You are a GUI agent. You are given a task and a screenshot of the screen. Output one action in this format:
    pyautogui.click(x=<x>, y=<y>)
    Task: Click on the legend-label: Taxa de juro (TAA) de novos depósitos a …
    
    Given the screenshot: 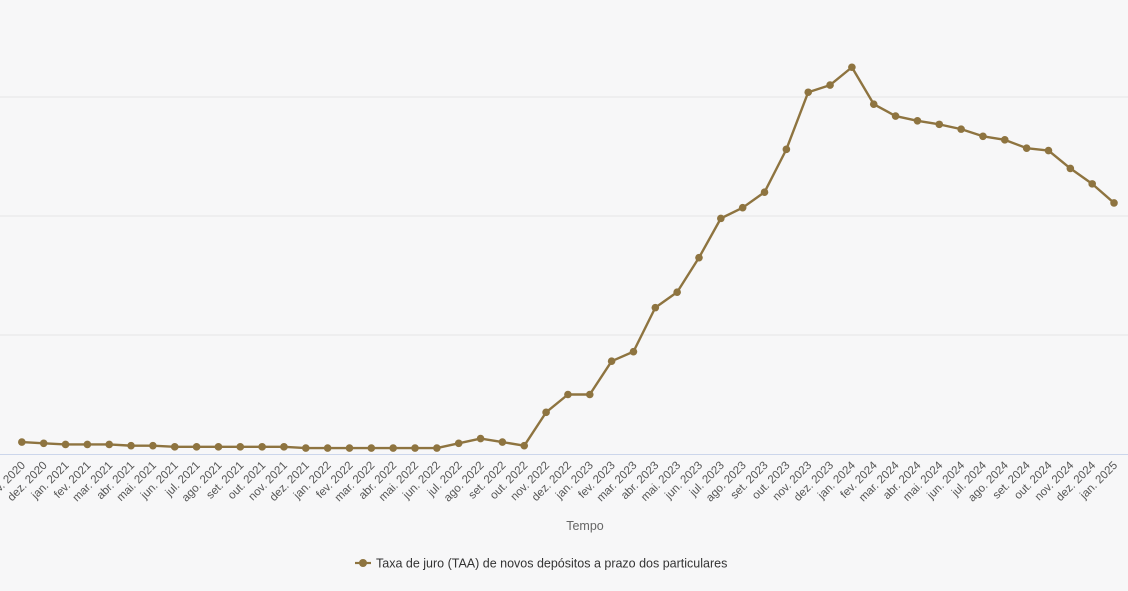 What is the action you would take?
    pyautogui.click(x=551, y=564)
    